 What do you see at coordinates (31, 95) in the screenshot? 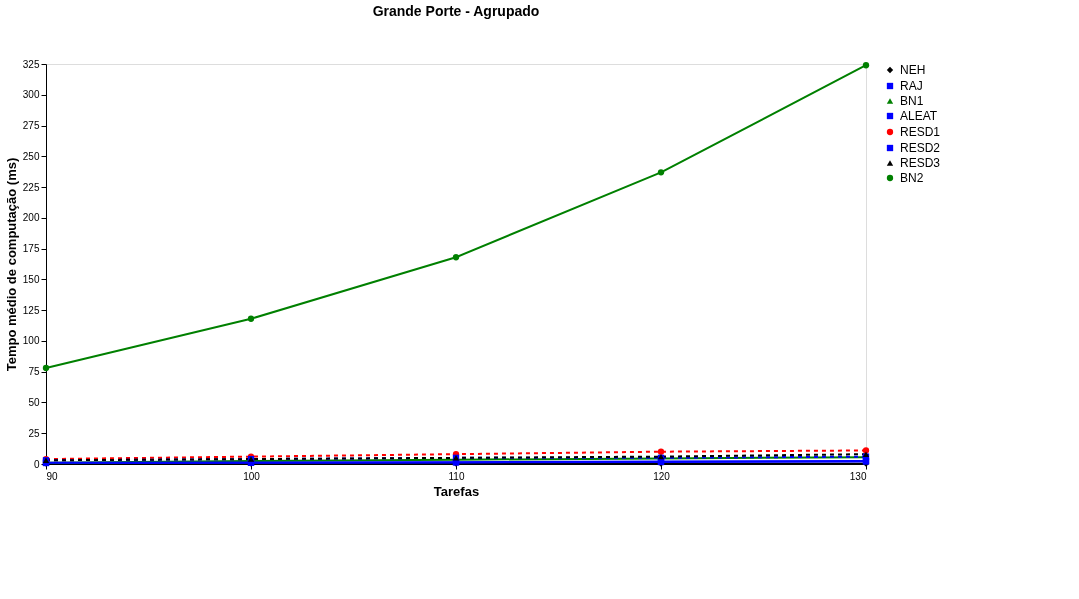
I see `y-tick-label: 300` at bounding box center [31, 95].